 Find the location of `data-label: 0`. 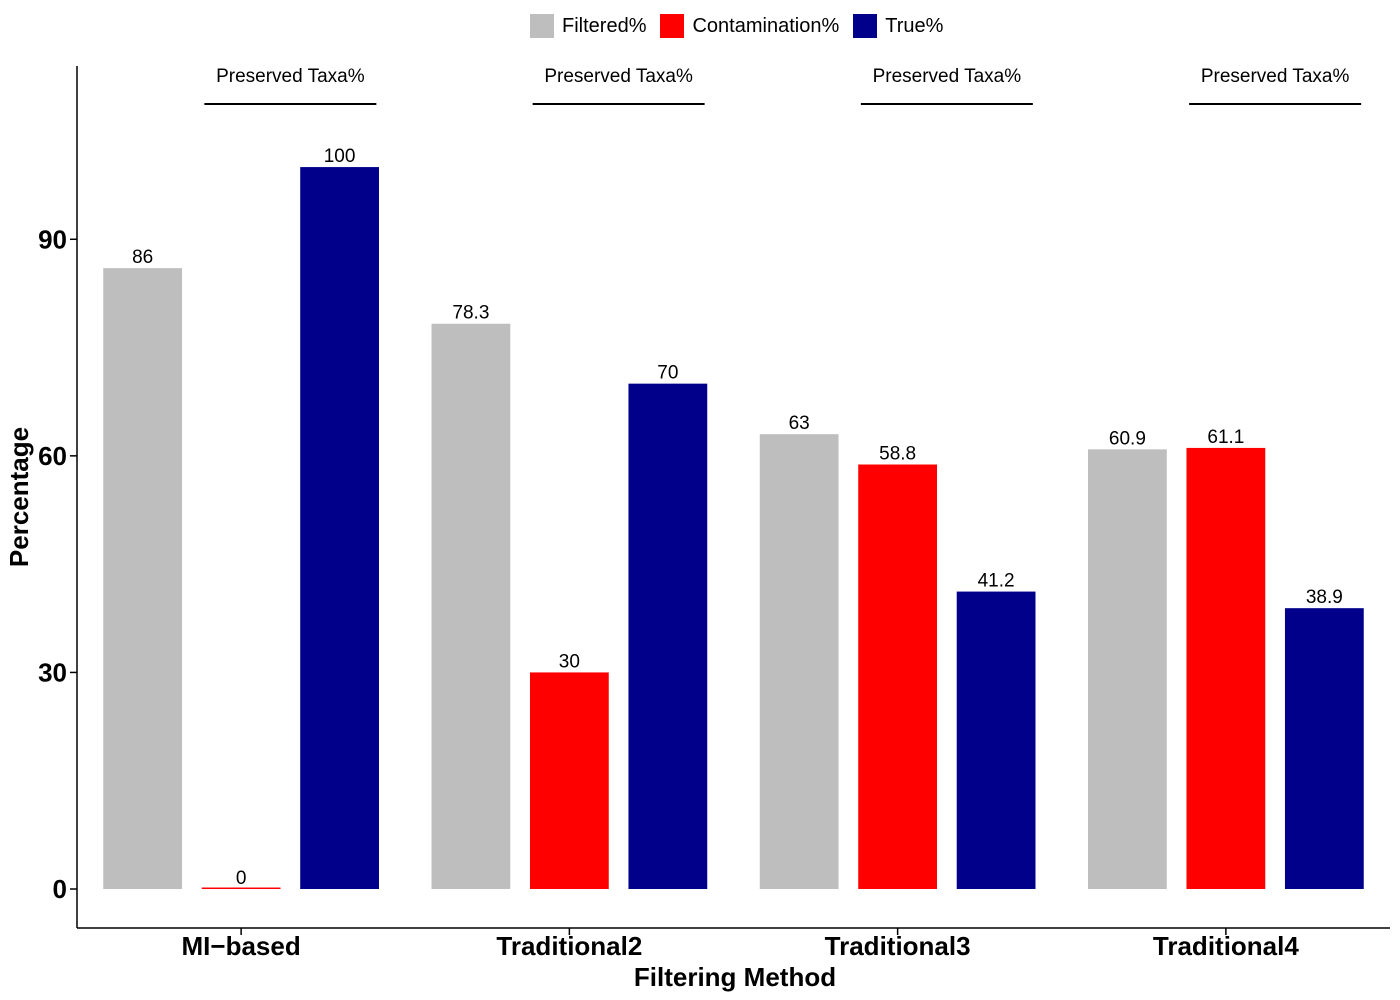

data-label: 0 is located at coordinates (241, 878).